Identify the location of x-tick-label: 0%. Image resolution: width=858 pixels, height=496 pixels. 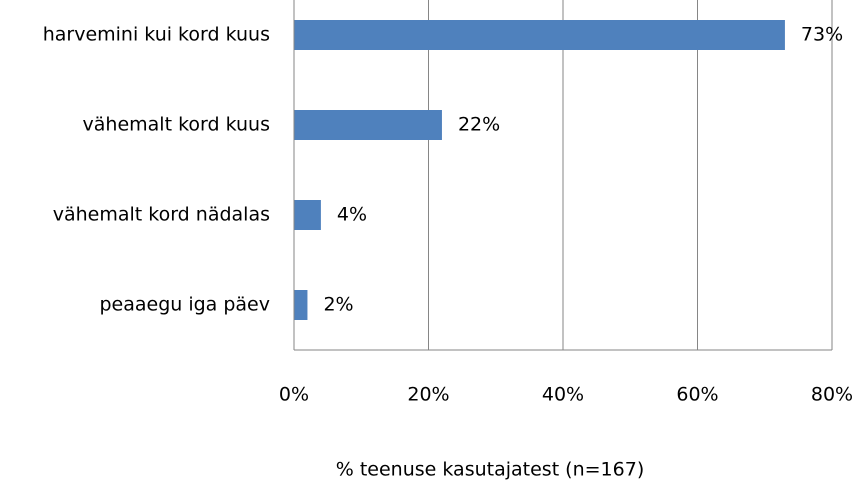
(294, 395).